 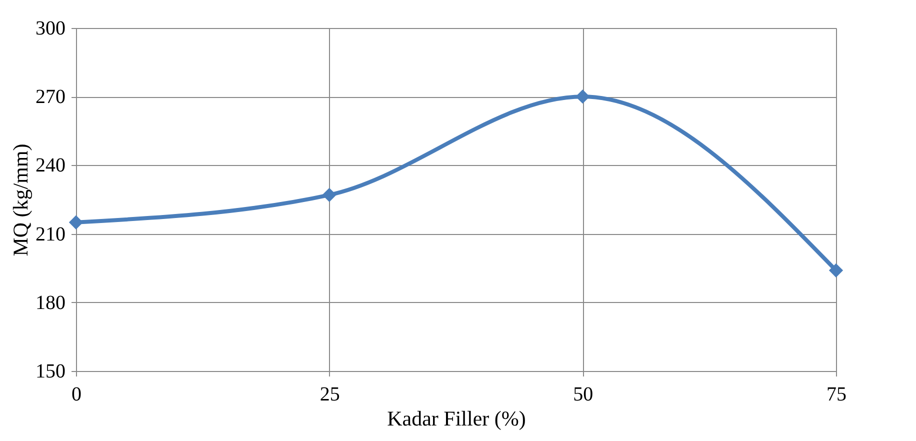 What do you see at coordinates (51, 97) in the screenshot?
I see `y-tick-label: 270` at bounding box center [51, 97].